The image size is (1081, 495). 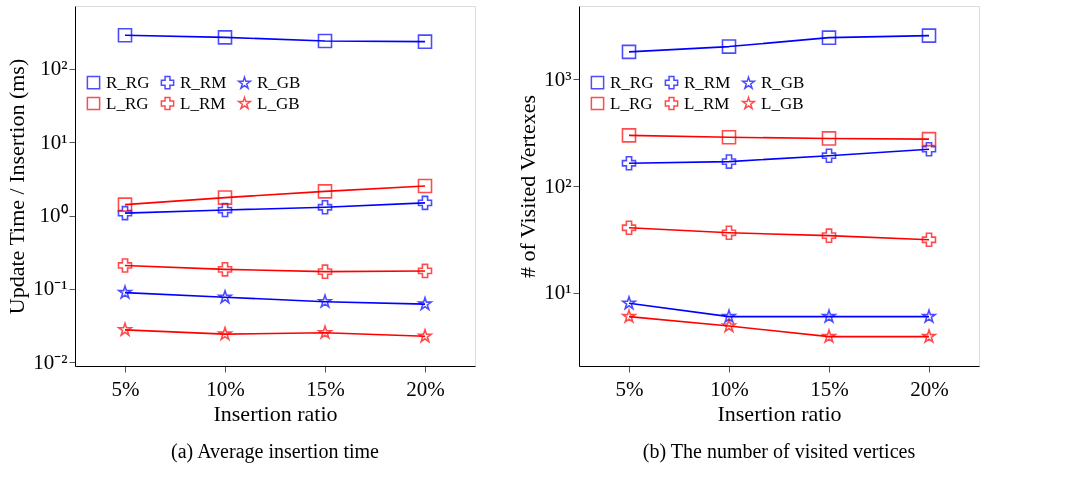 I want to click on y-axis-title: # of Visited Vertexes, so click(x=528, y=186).